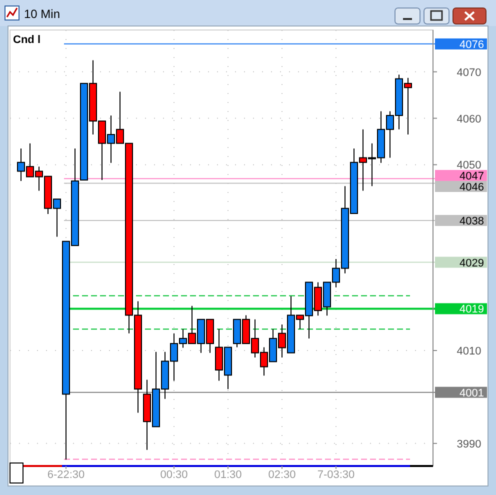 This screenshot has width=496, height=495. I want to click on ref-line-label: 4029, so click(472, 263).